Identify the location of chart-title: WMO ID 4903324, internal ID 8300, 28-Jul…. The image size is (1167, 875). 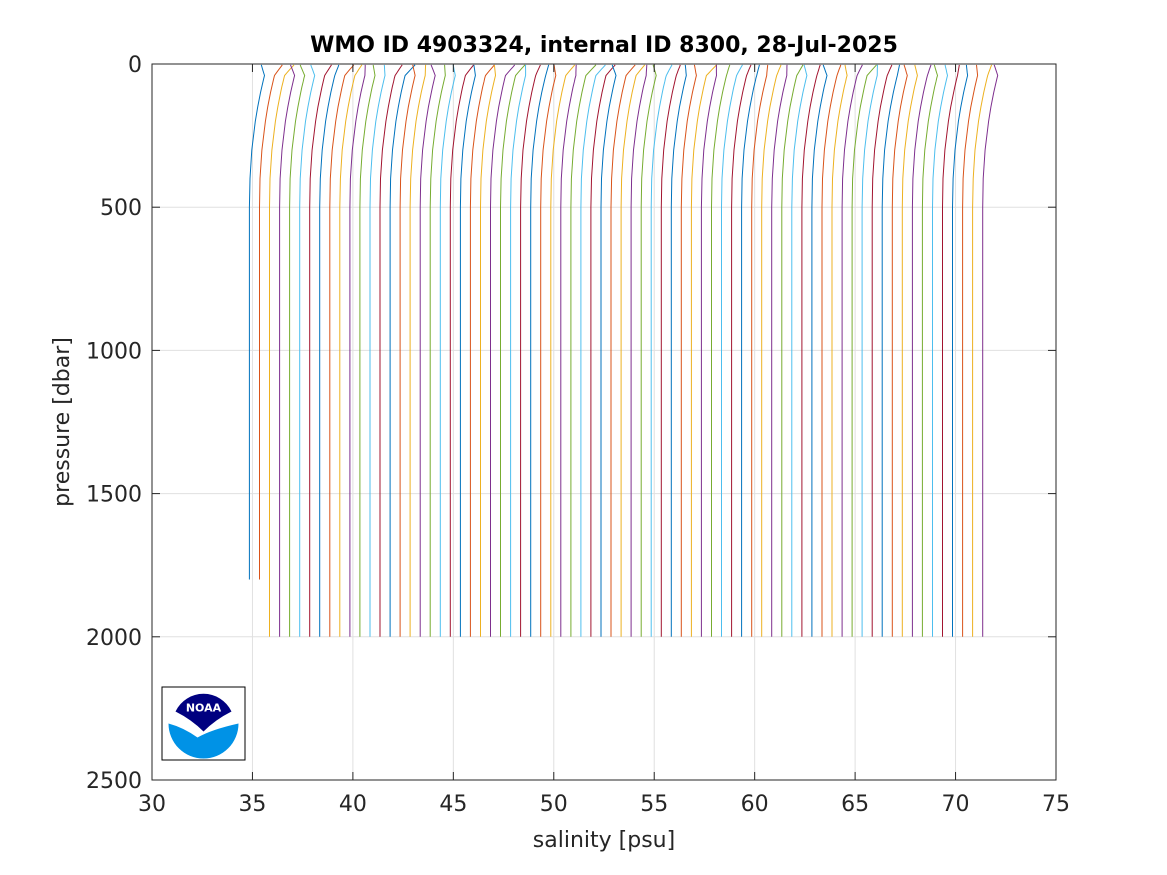
(604, 45).